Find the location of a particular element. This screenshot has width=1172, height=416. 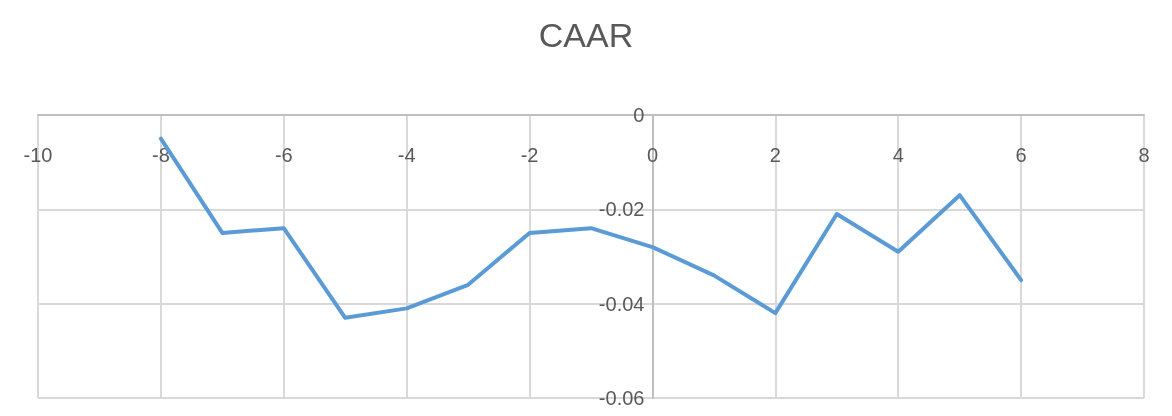

y-tick-label: -0.06 is located at coordinates (621, 398).